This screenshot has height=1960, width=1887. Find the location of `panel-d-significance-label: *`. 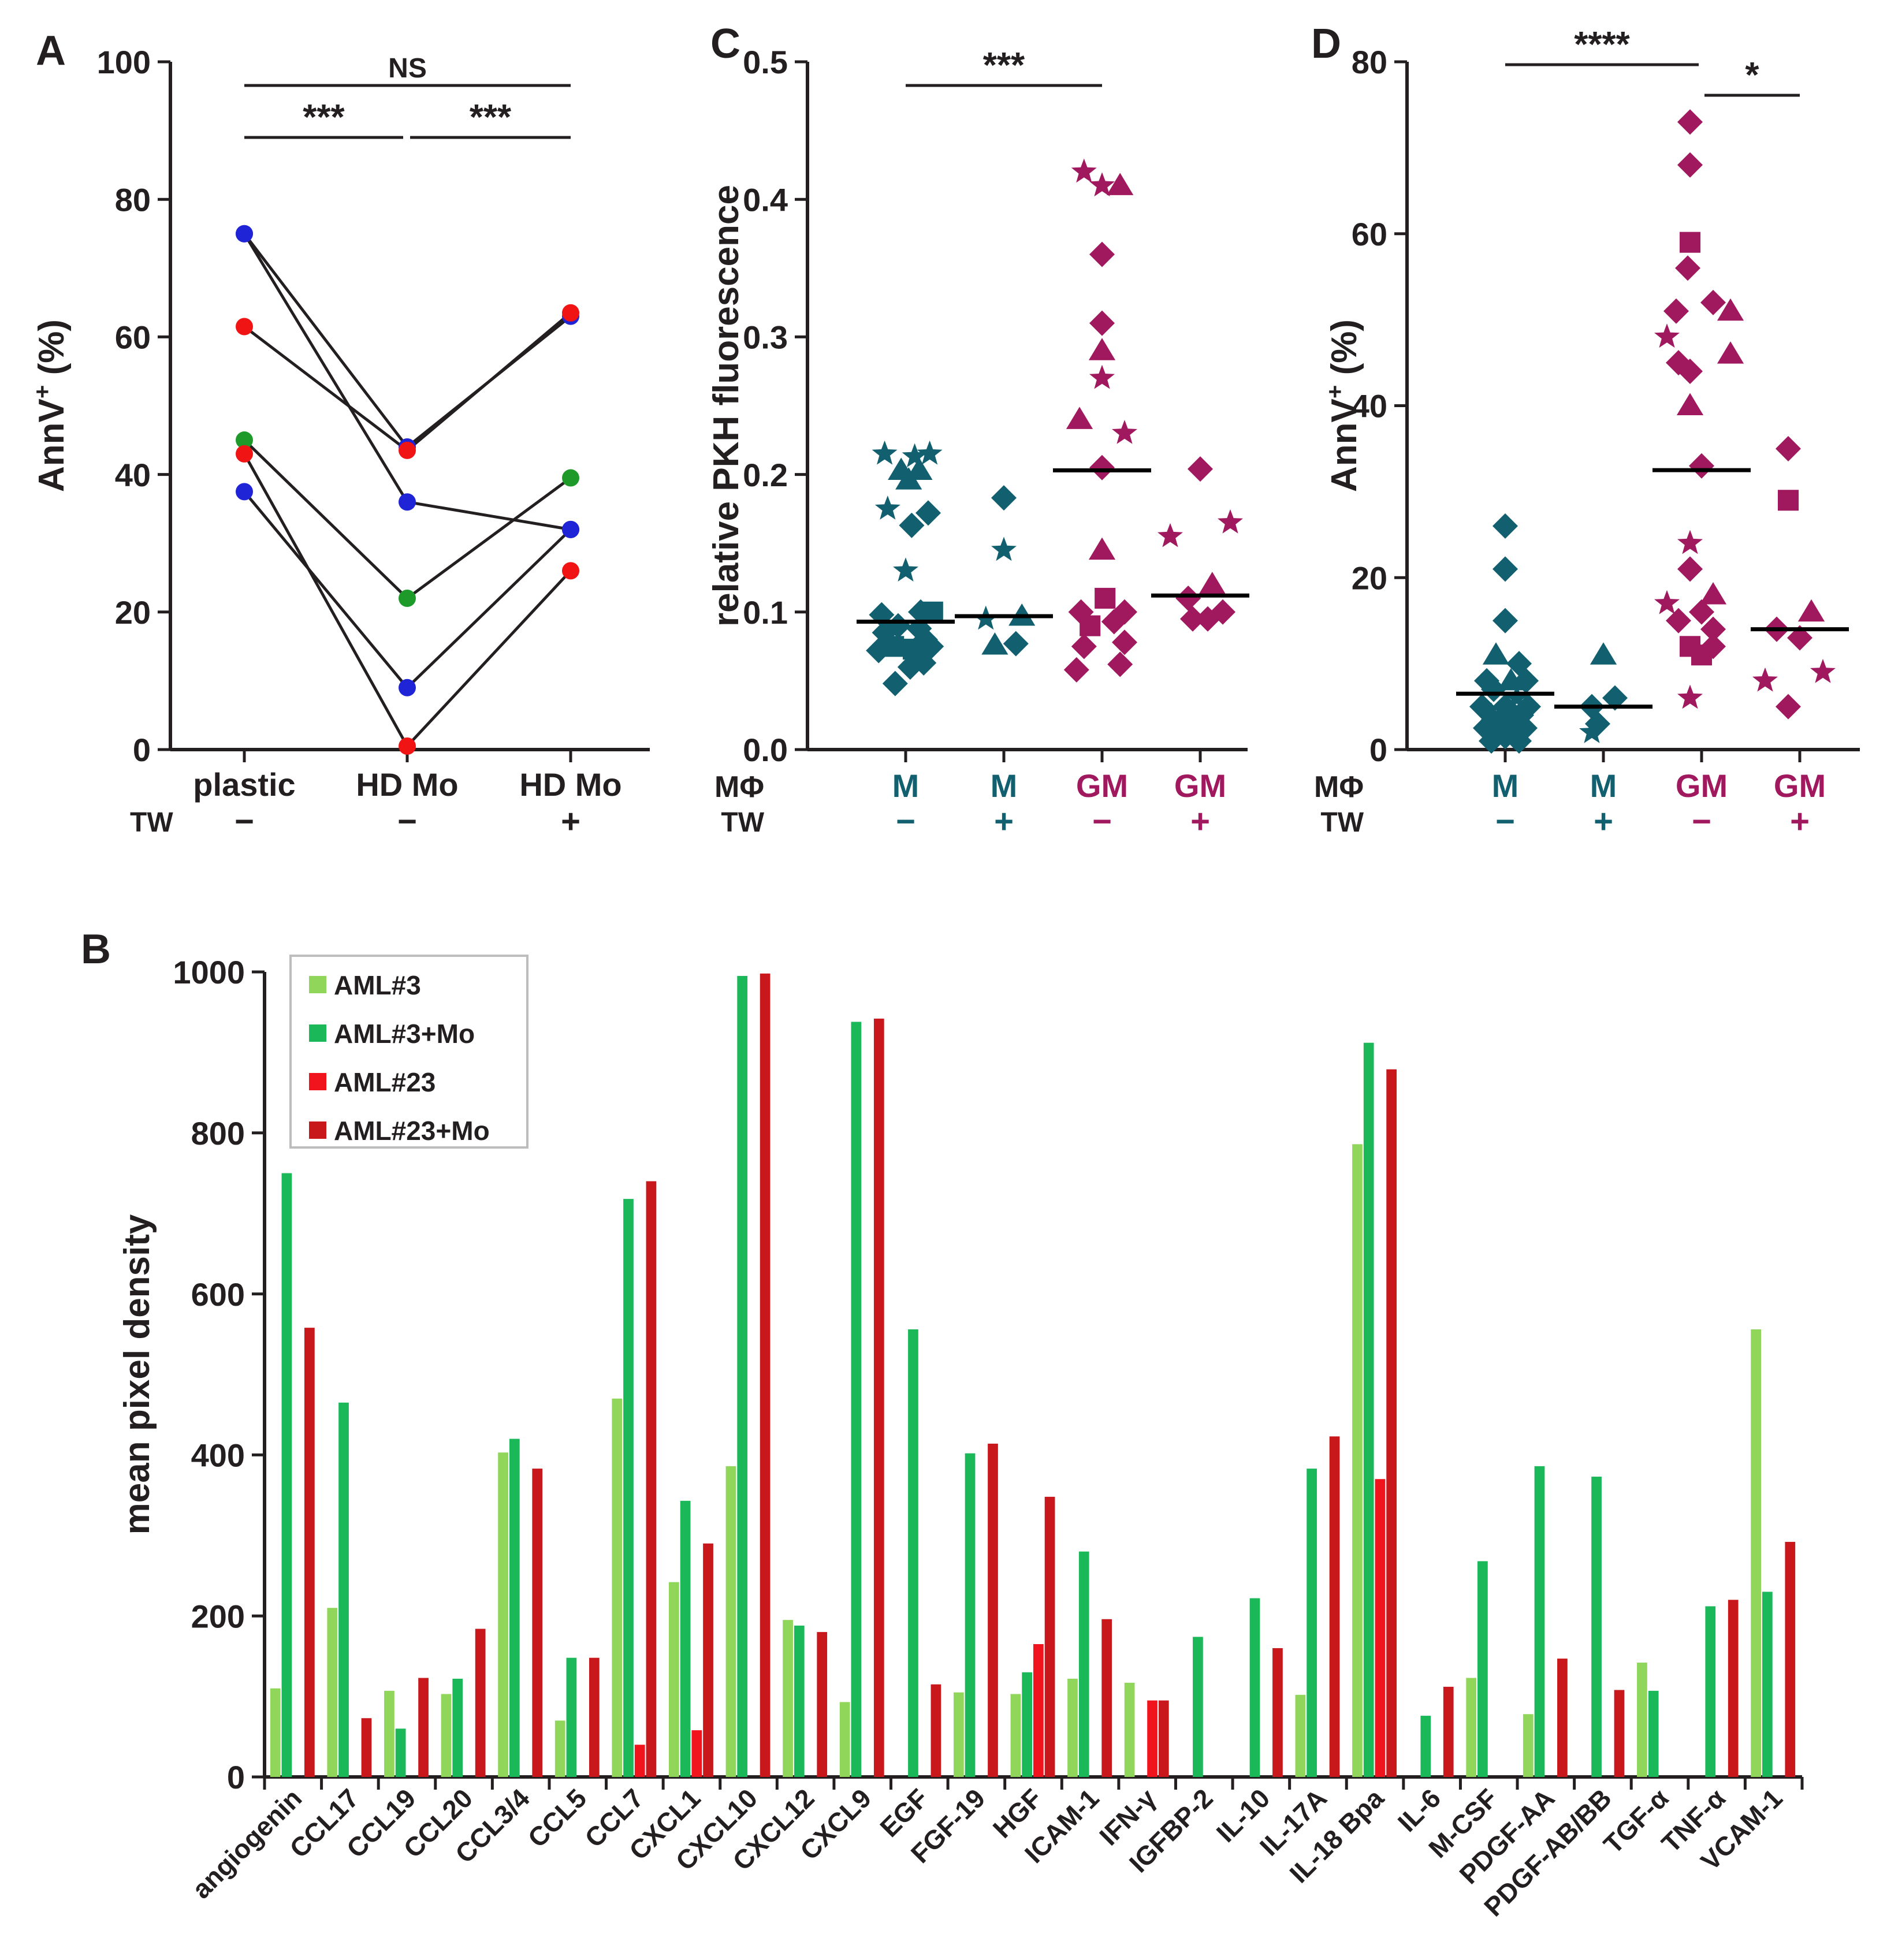

panel-d-significance-label: * is located at coordinates (1752, 75).